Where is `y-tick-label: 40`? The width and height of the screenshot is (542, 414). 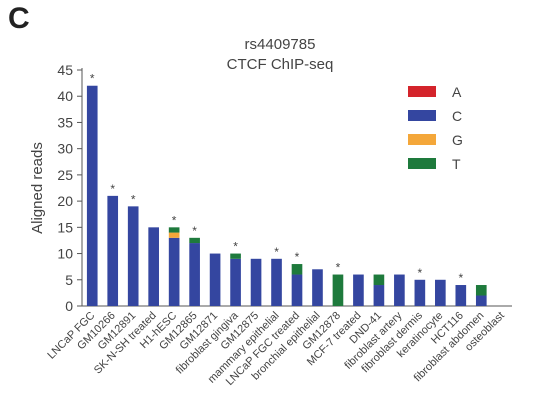 y-tick-label: 40 is located at coordinates (65, 96).